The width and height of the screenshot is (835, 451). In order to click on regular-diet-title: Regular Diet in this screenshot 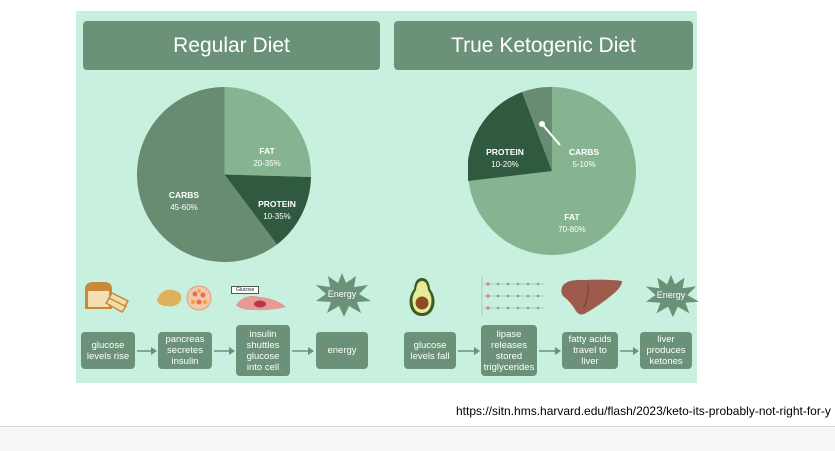, I will do `click(231, 45)`.